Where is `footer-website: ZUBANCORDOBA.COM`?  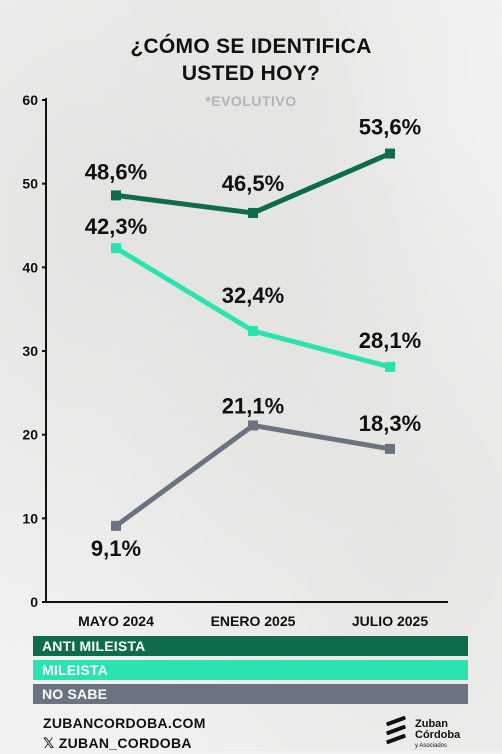
footer-website: ZUBANCORDOBA.COM is located at coordinates (124, 723).